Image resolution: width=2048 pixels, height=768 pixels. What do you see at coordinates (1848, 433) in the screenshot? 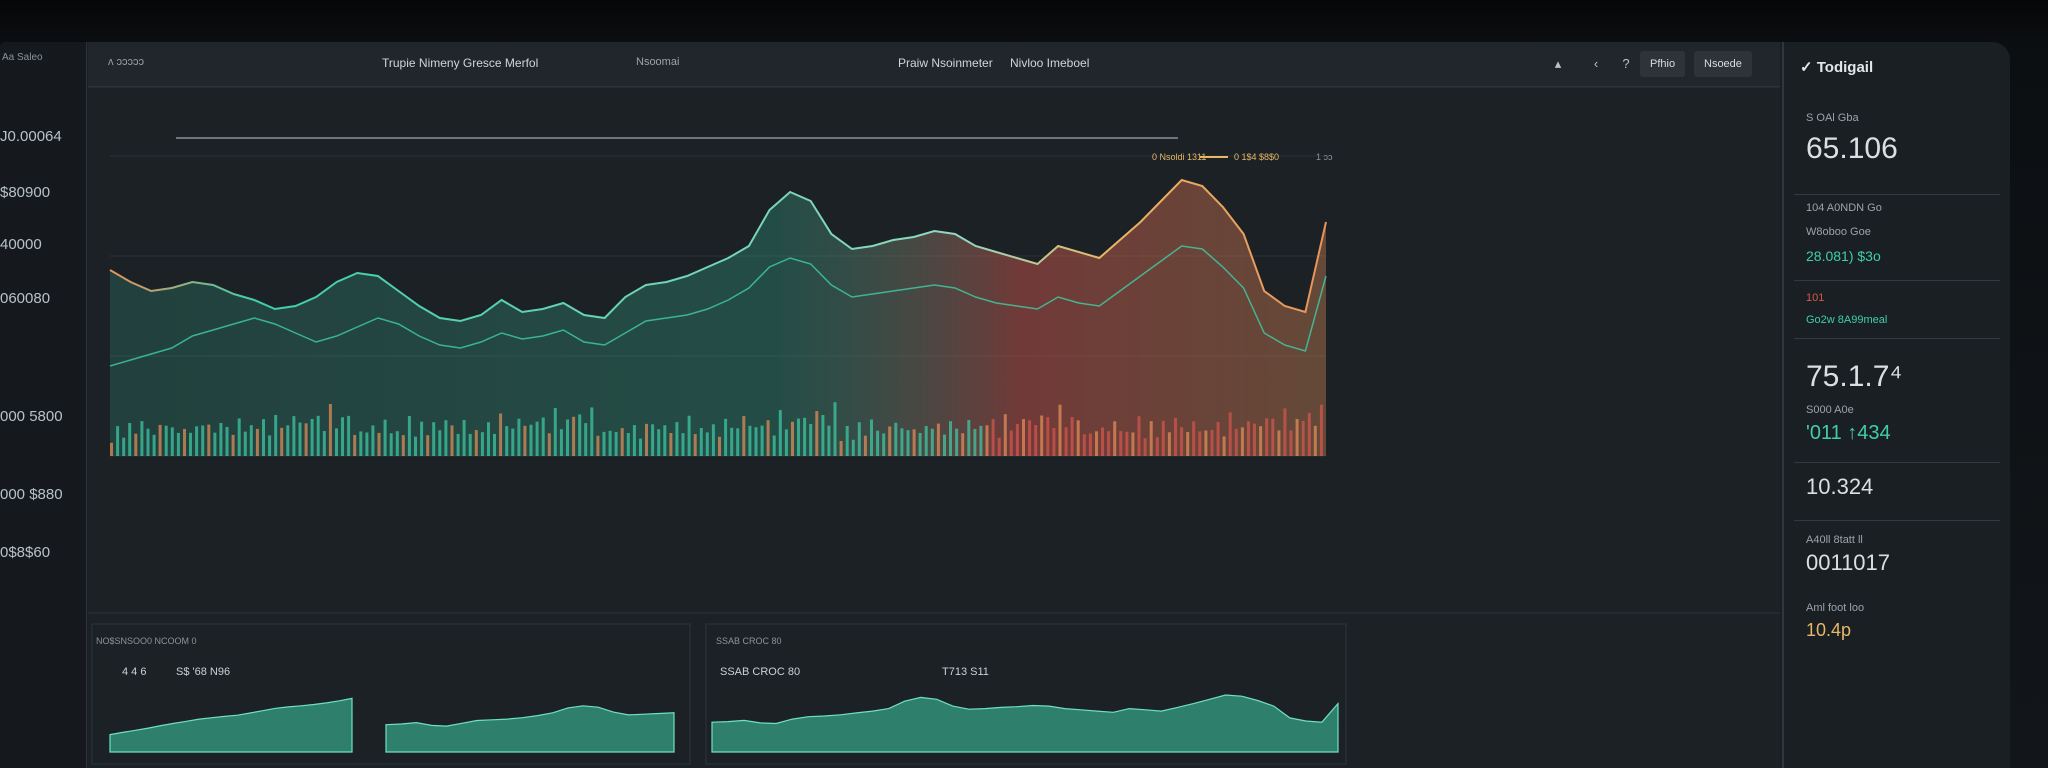
I see `stat-value-6: '011 ↑434` at bounding box center [1848, 433].